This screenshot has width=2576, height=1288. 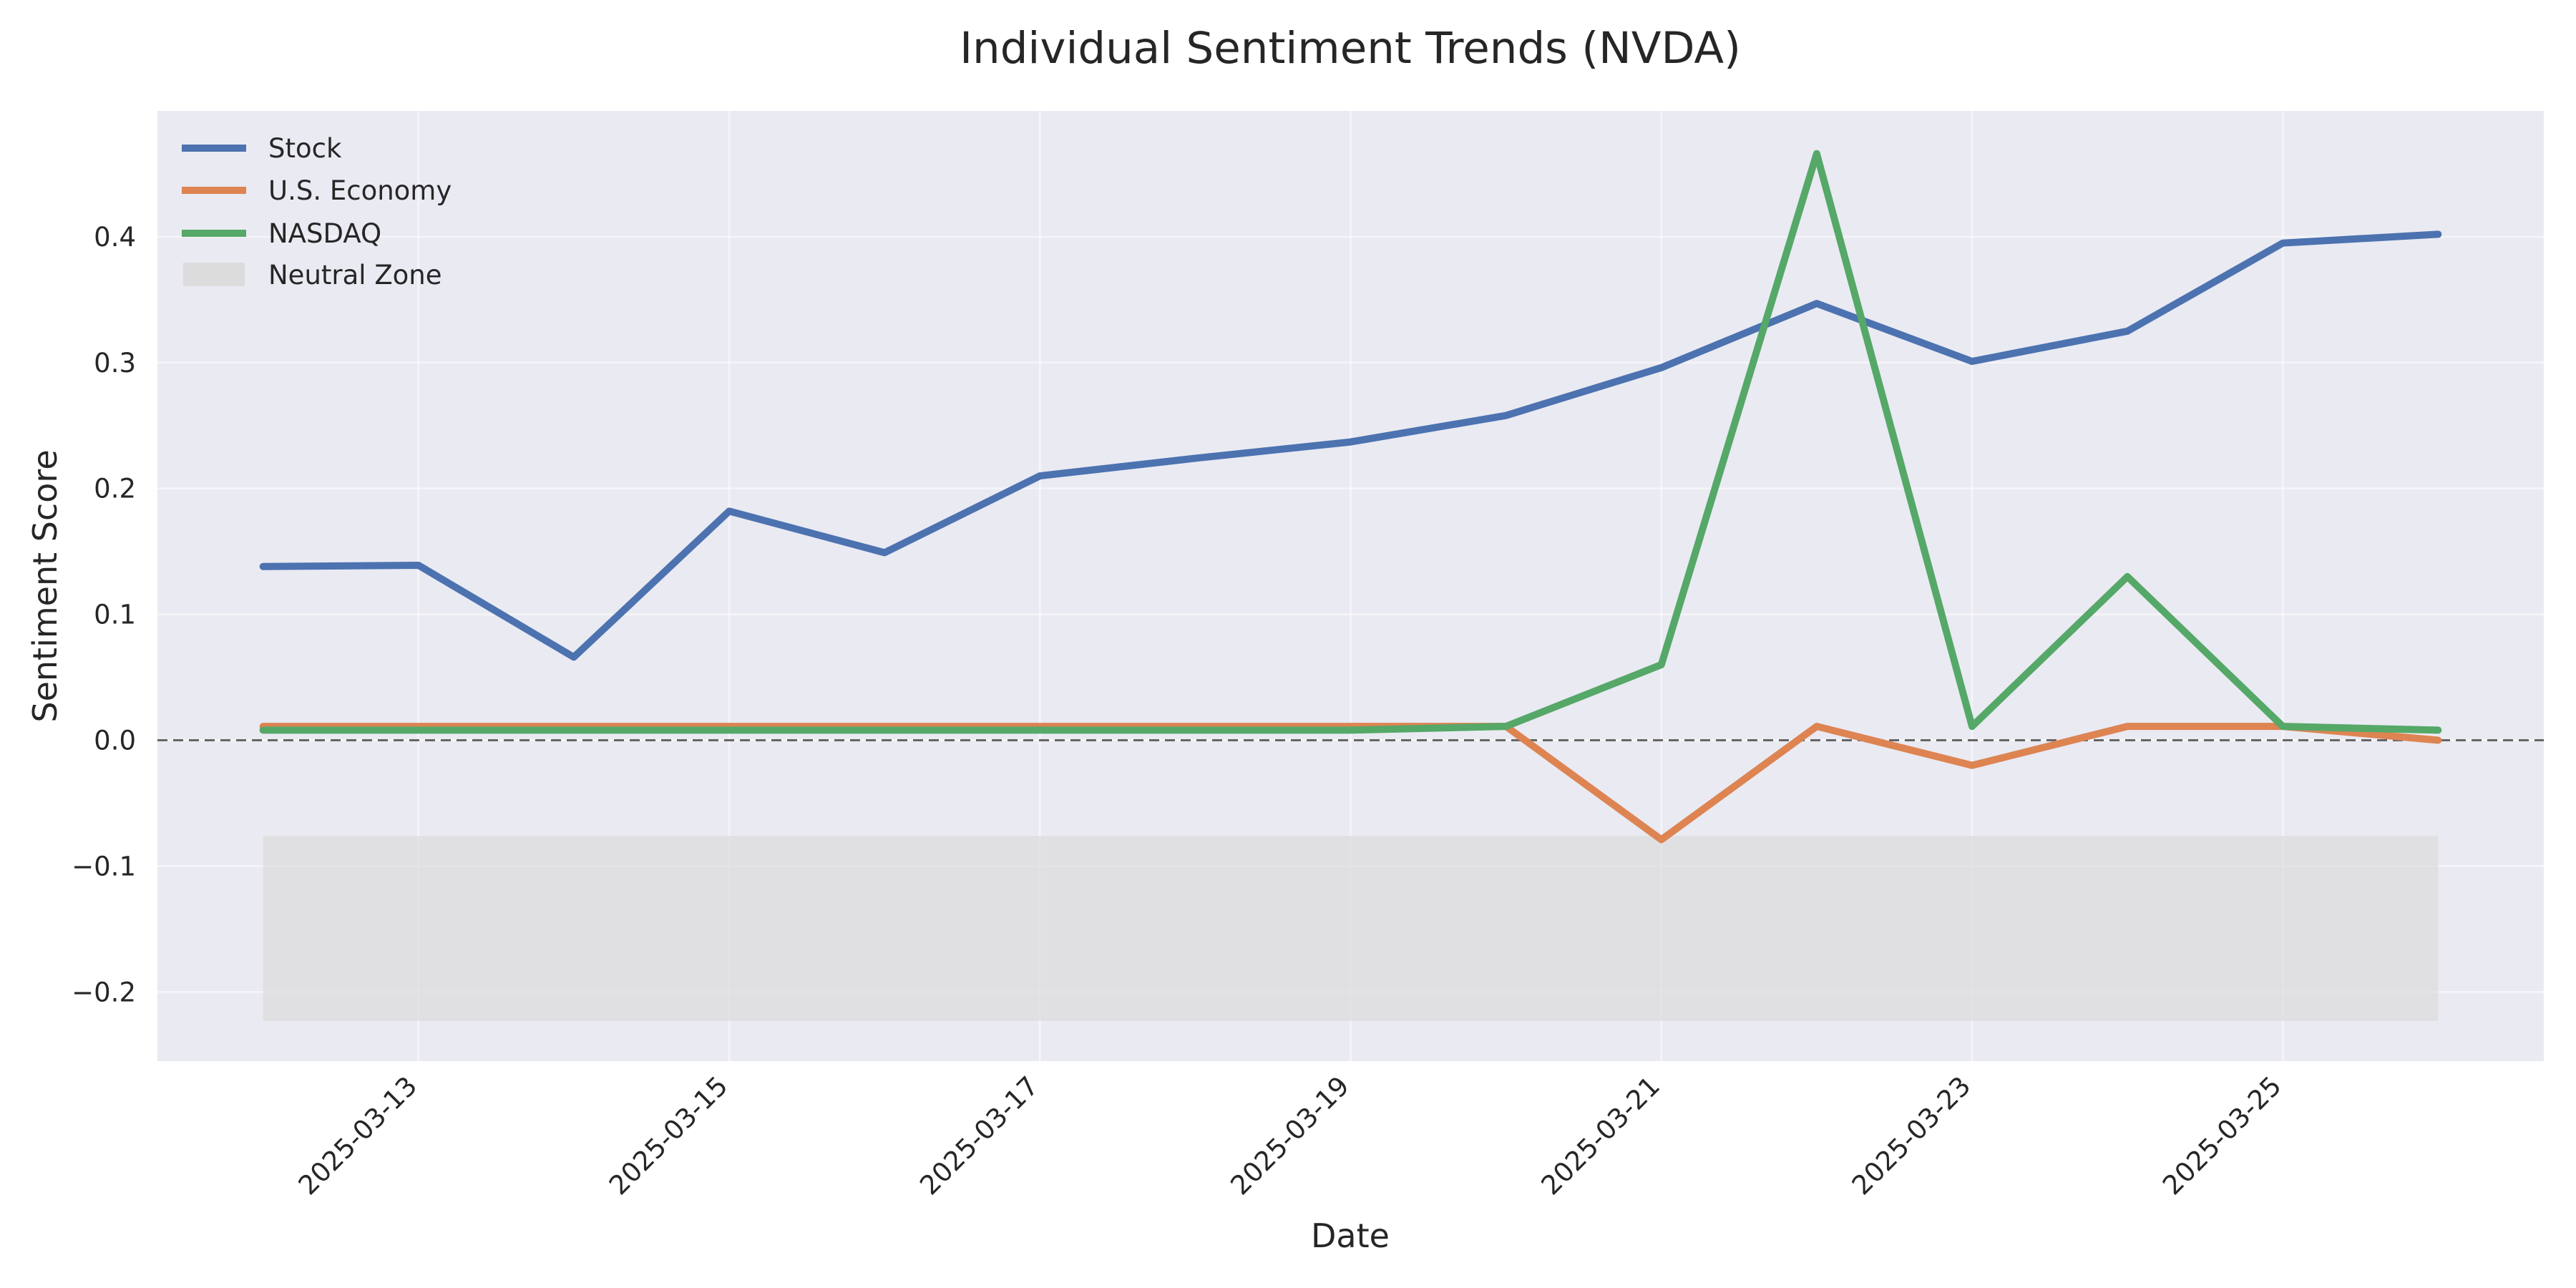 What do you see at coordinates (317, 212) in the screenshot?
I see `legend: Stock U.S. Economy NASDAQ Neutral Zone` at bounding box center [317, 212].